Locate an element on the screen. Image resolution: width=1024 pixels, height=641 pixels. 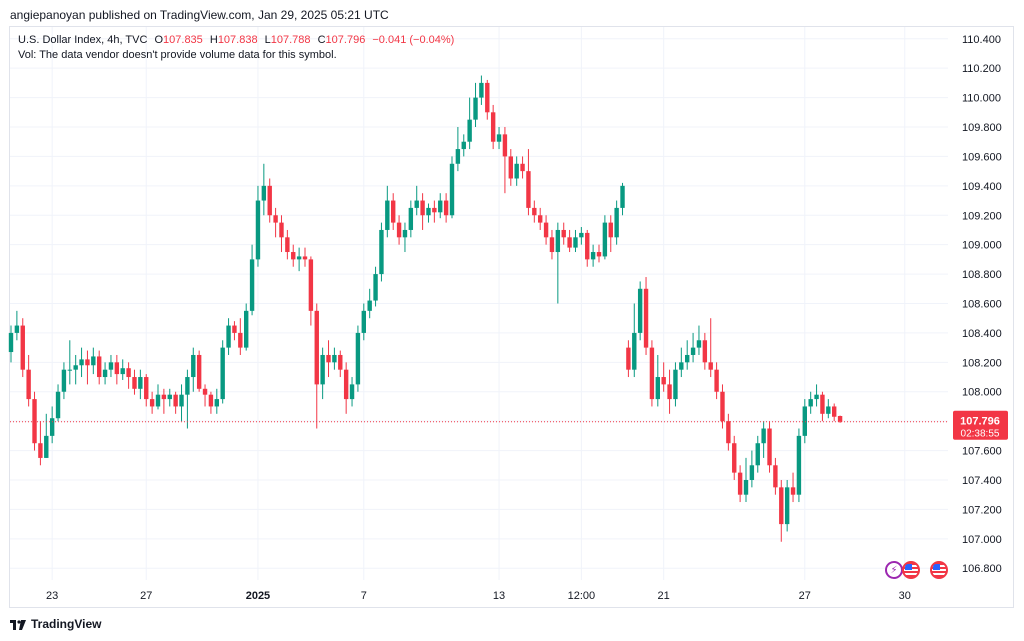
x-tick-label: 2025 is located at coordinates (258, 596).